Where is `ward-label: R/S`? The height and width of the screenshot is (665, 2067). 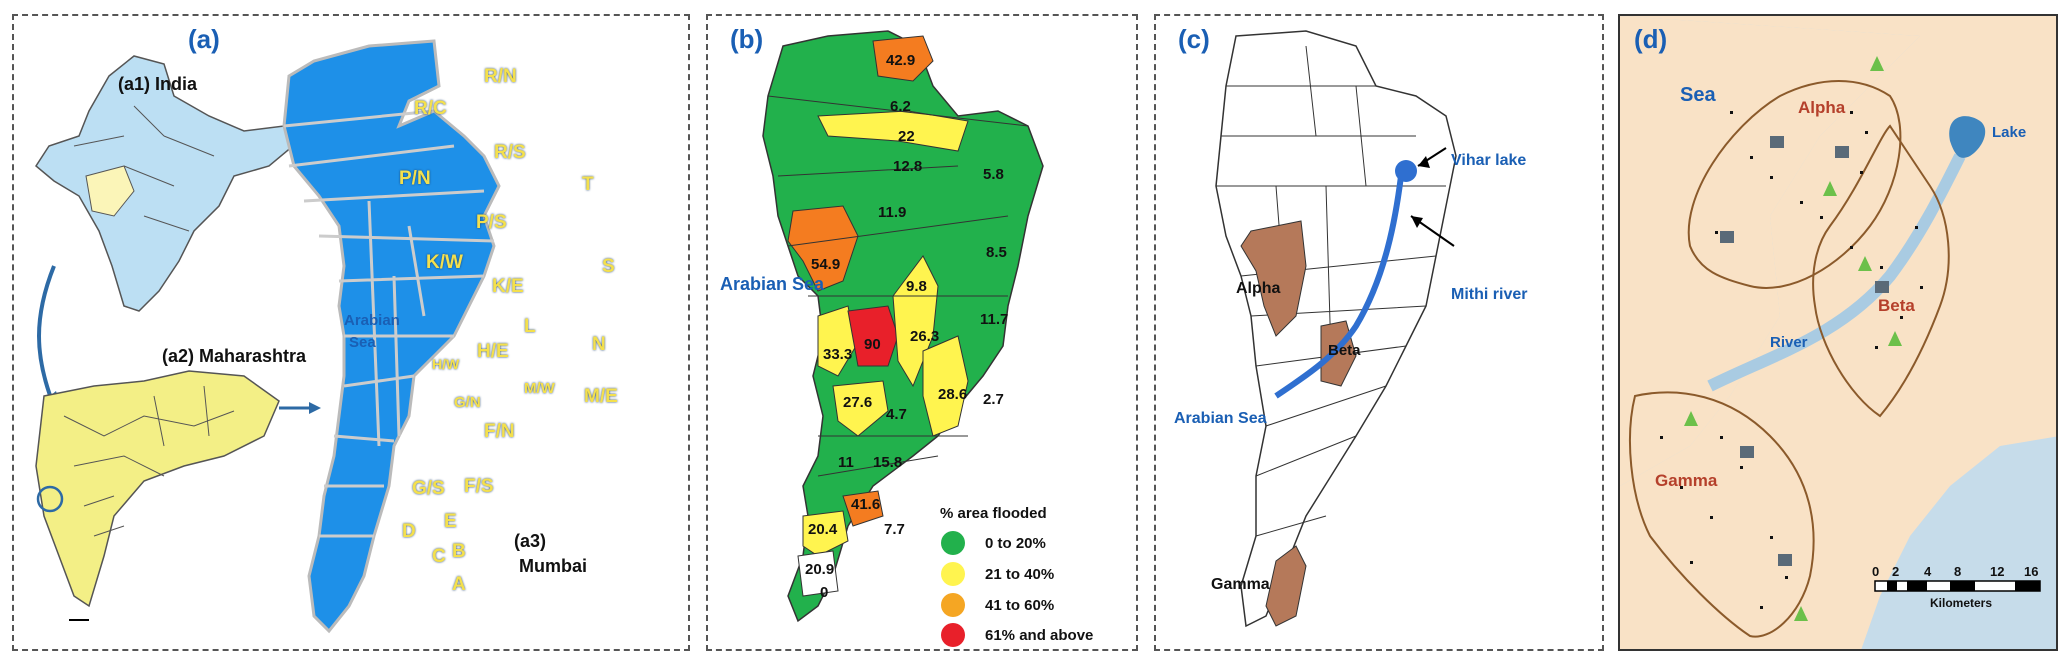
ward-label: R/S is located at coordinates (510, 152).